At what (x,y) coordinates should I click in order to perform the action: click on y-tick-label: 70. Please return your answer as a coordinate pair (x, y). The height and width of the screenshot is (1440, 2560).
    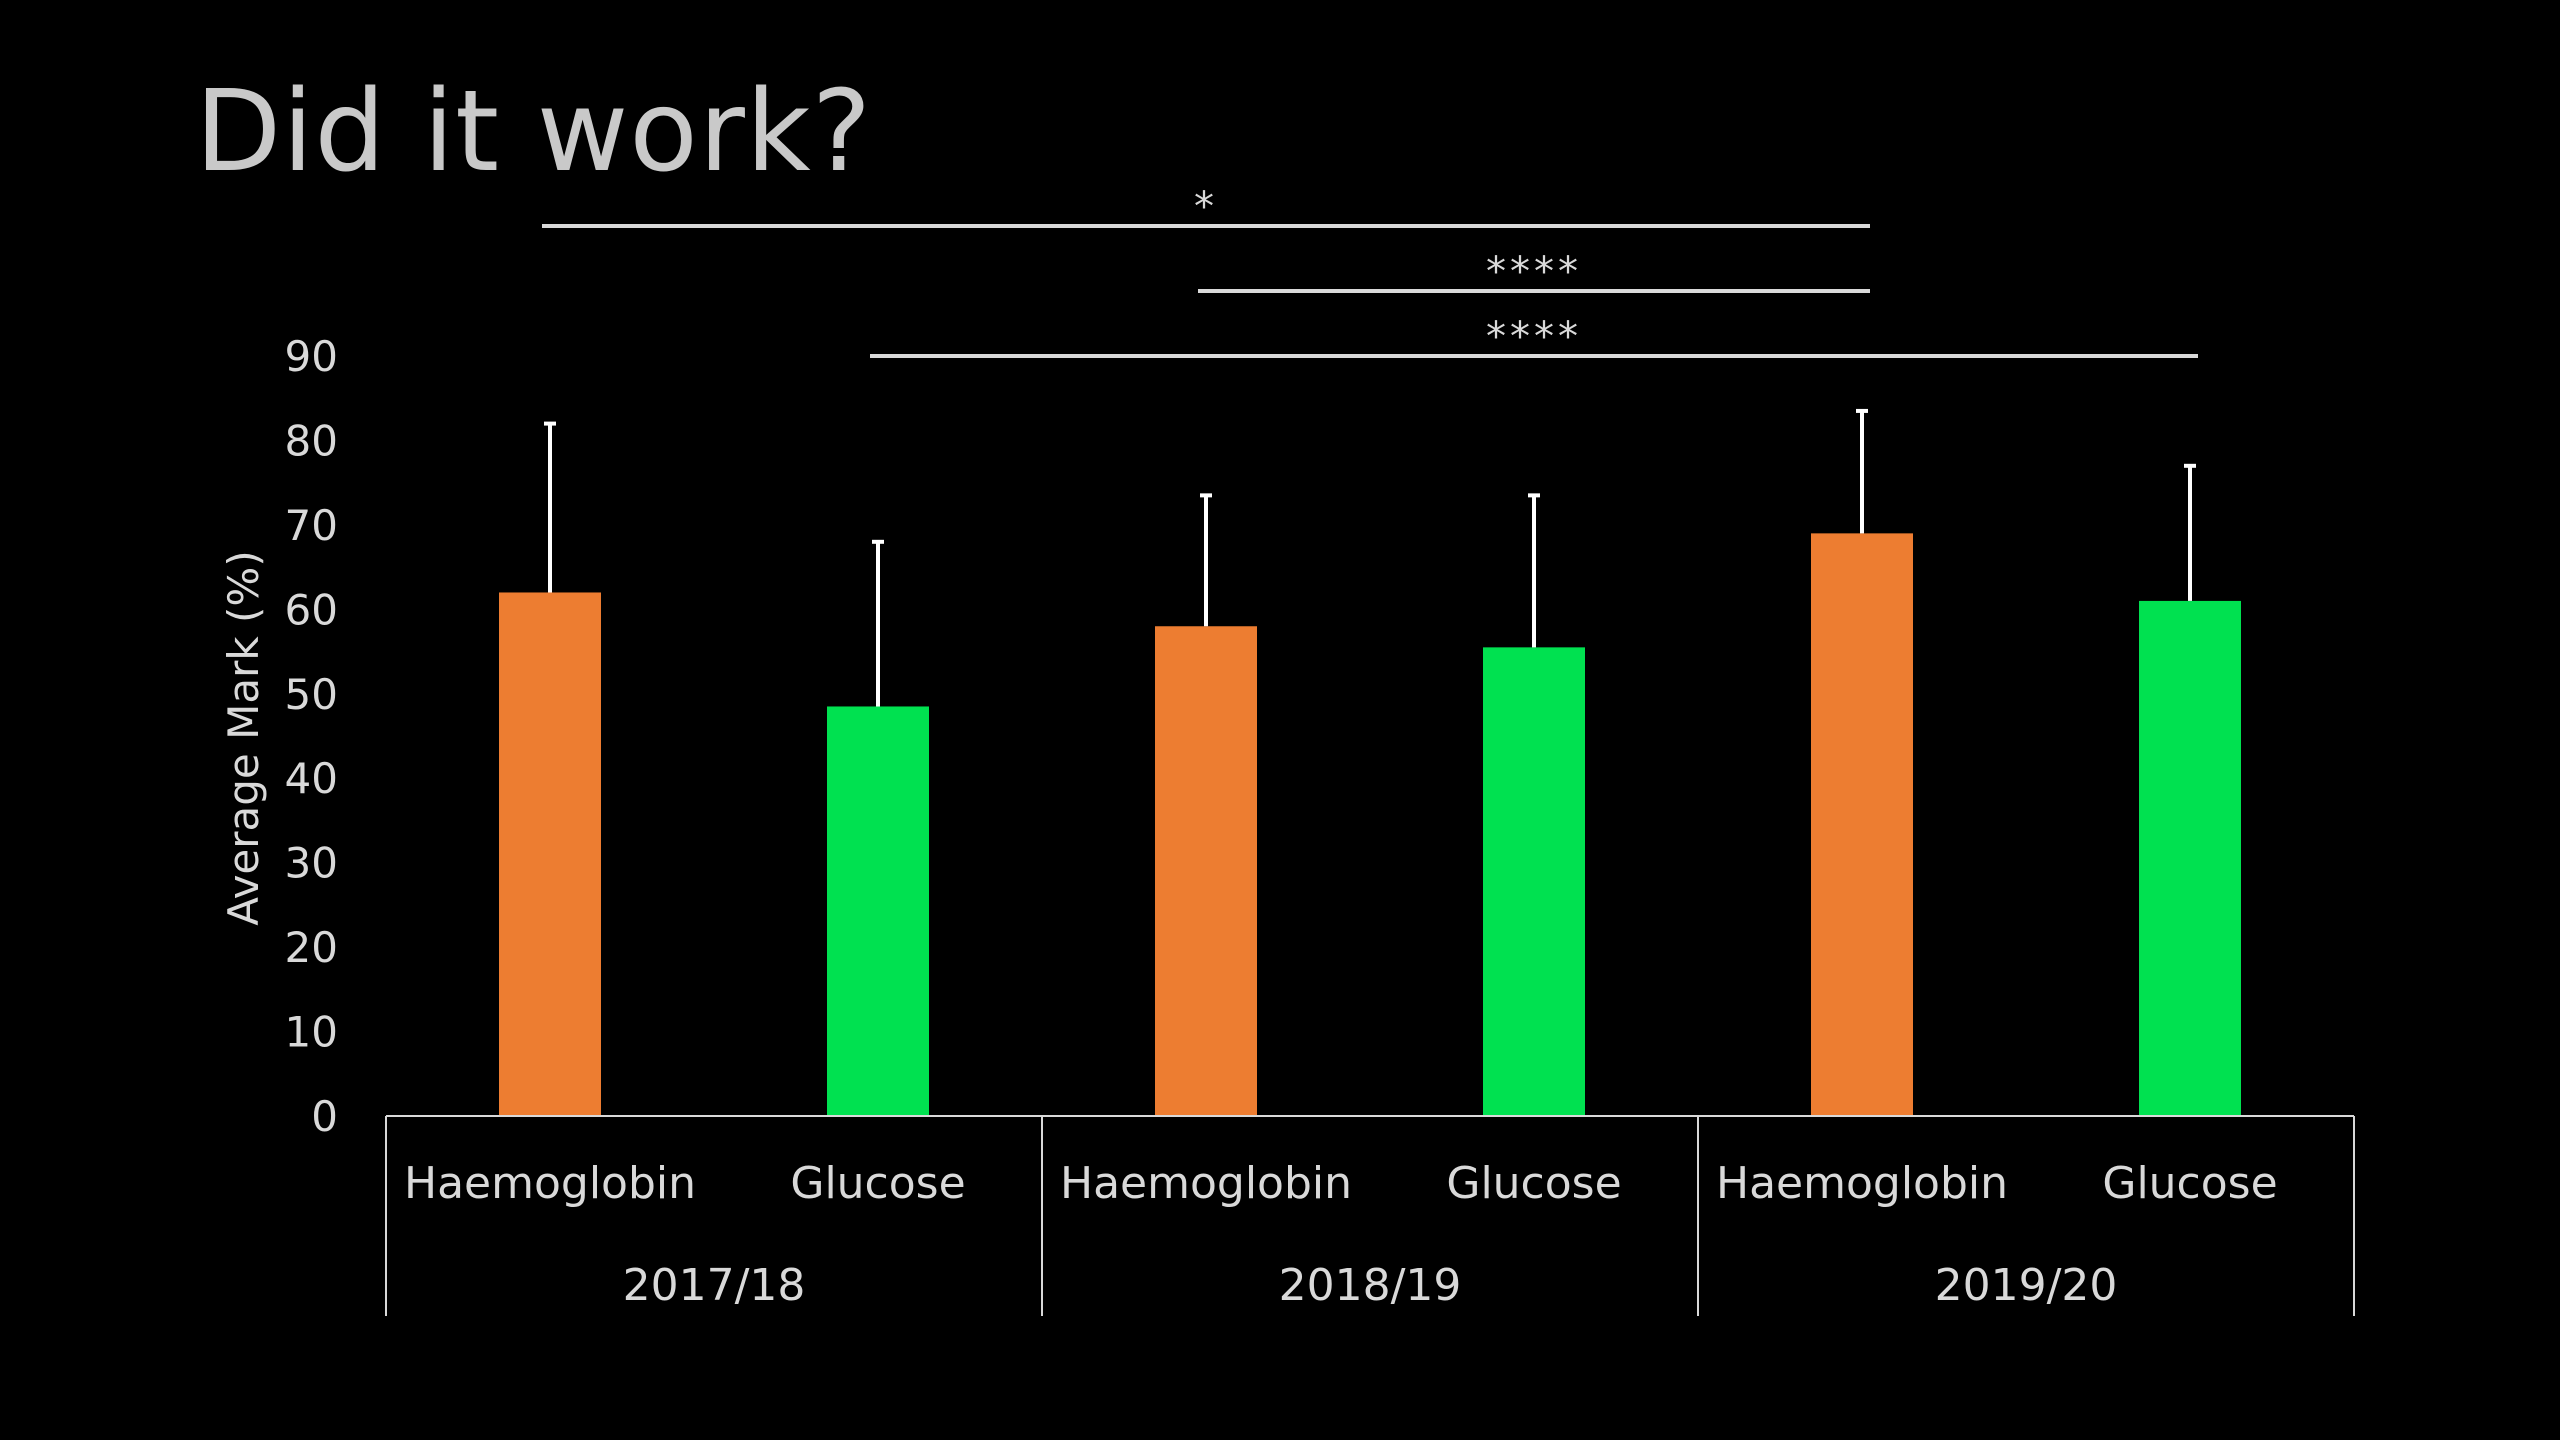
    Looking at the image, I should click on (311, 525).